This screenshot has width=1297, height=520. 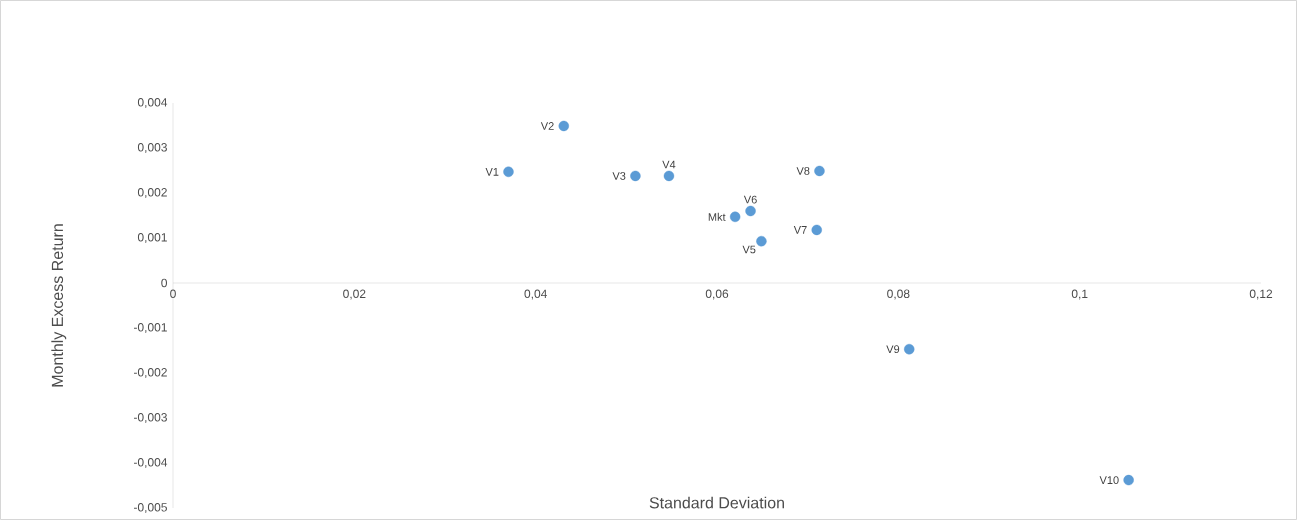 What do you see at coordinates (164, 283) in the screenshot?
I see `y-tick-label: 0` at bounding box center [164, 283].